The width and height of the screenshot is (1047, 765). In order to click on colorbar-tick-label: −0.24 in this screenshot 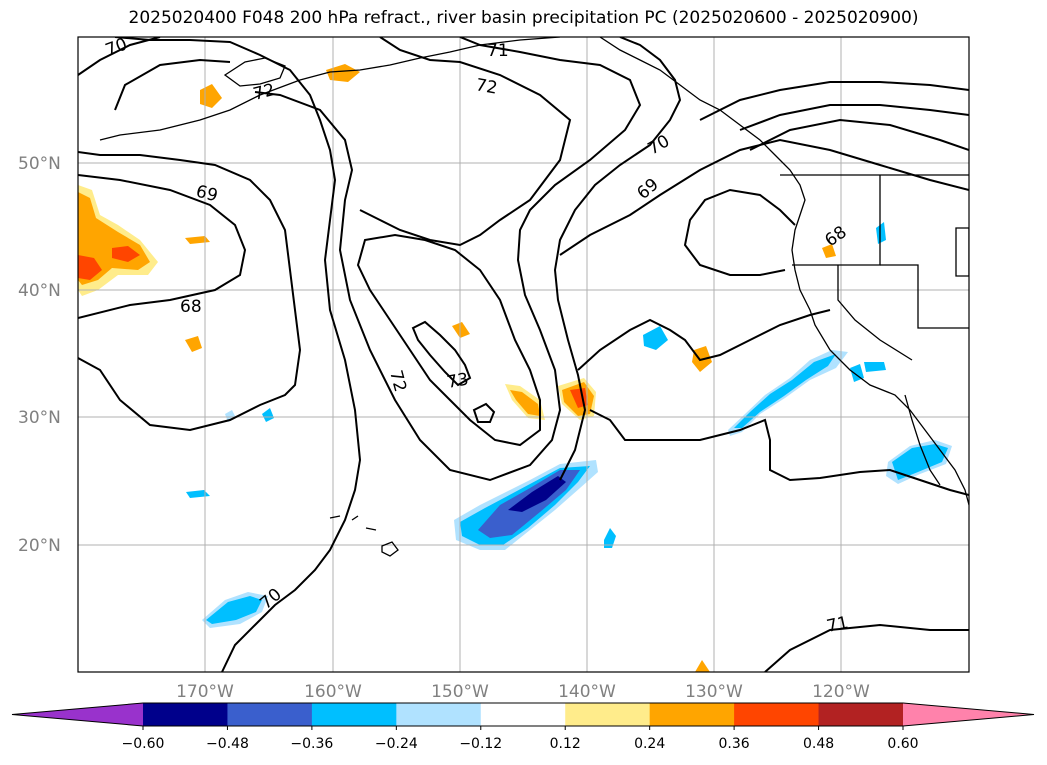, I will do `click(396, 744)`.